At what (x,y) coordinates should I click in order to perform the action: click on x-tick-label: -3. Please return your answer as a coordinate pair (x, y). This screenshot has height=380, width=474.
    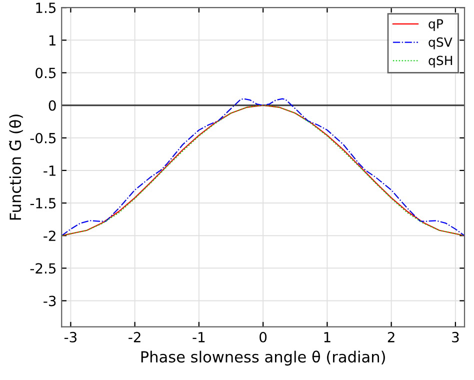
    Looking at the image, I should click on (70, 337).